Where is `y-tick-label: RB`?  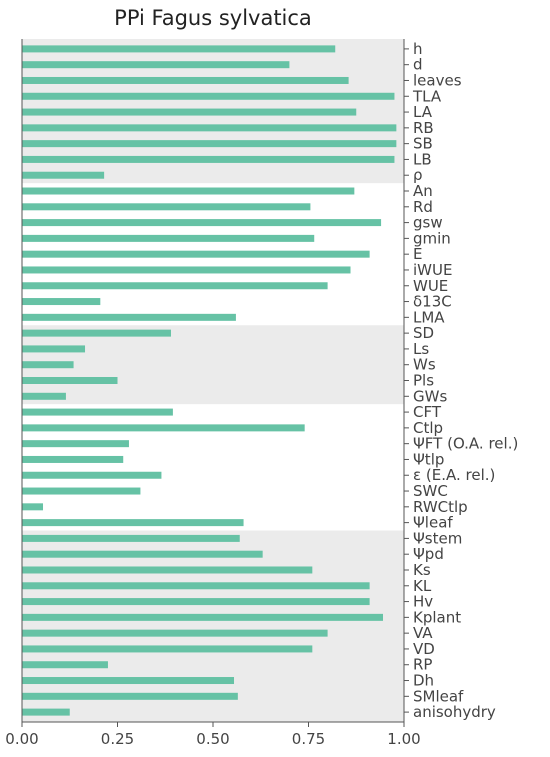 y-tick-label: RB is located at coordinates (423, 128).